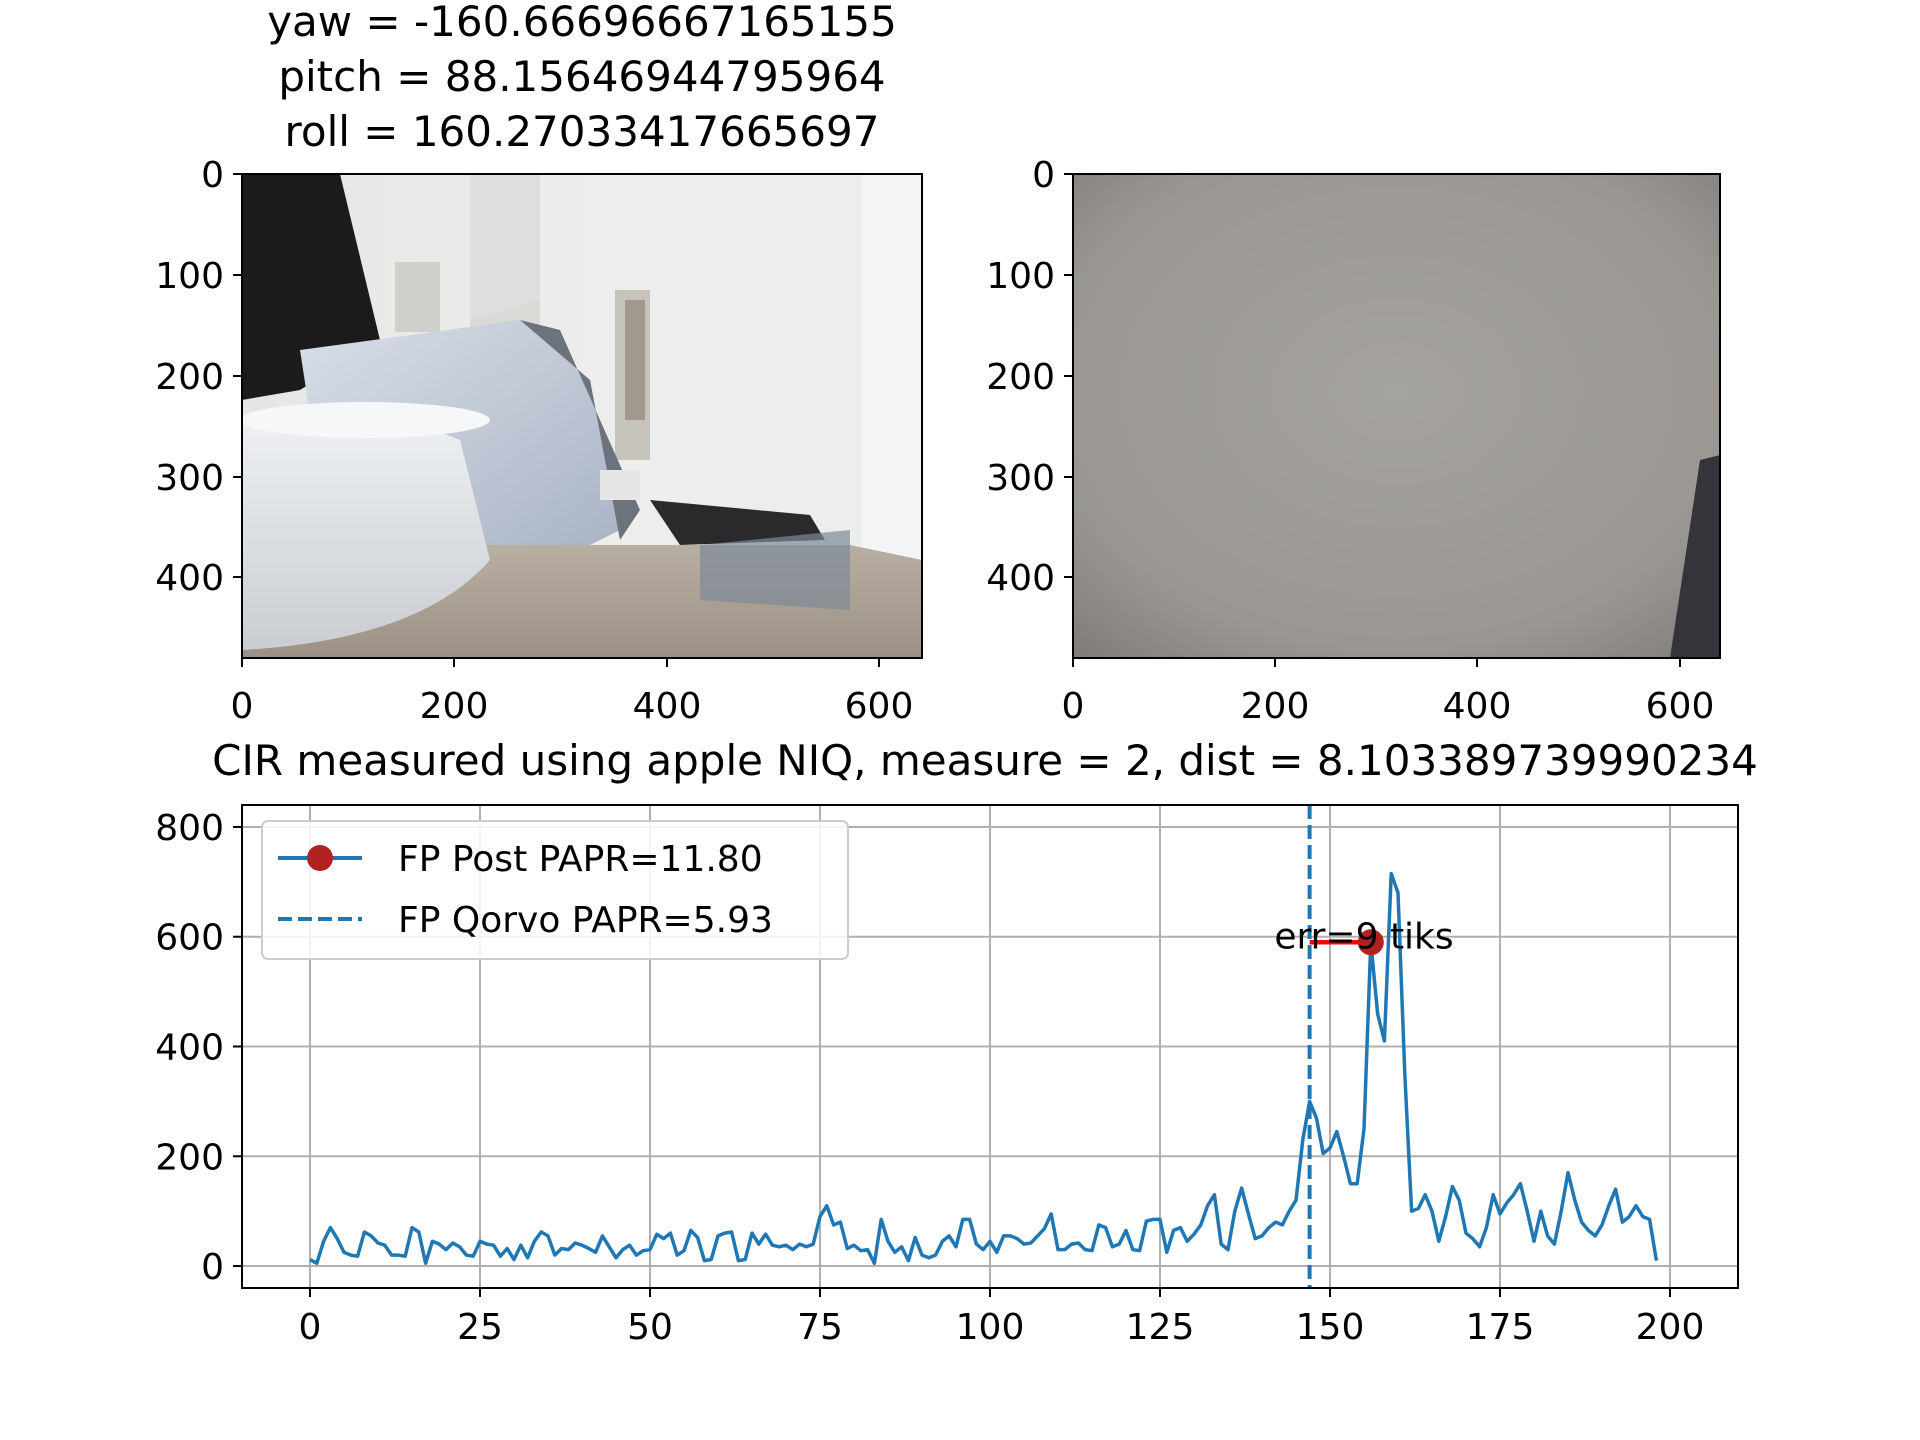  Describe the element at coordinates (1020, 478) in the screenshot. I see `camera-right-ytick: 300` at that location.